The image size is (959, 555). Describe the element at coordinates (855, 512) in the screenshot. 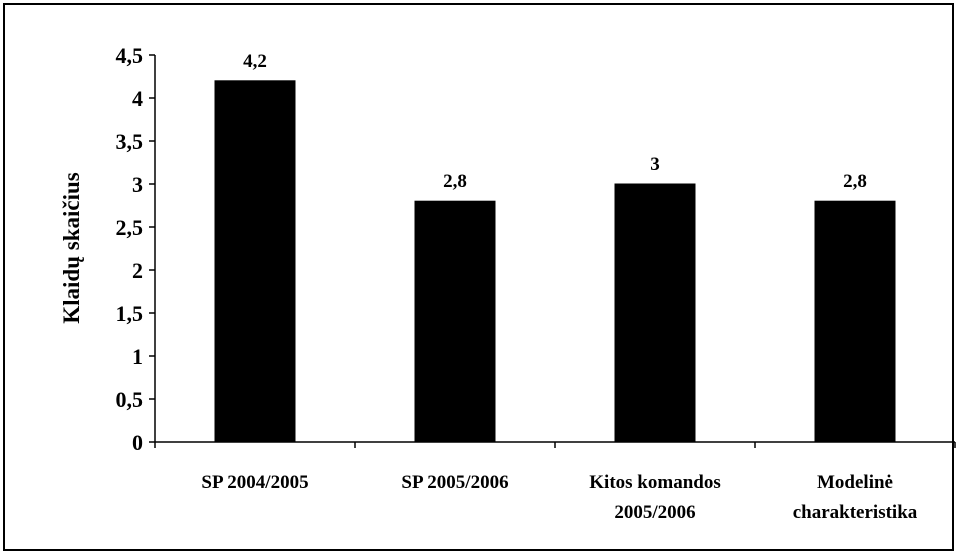

I see `x-tick-label: charakteristika` at that location.